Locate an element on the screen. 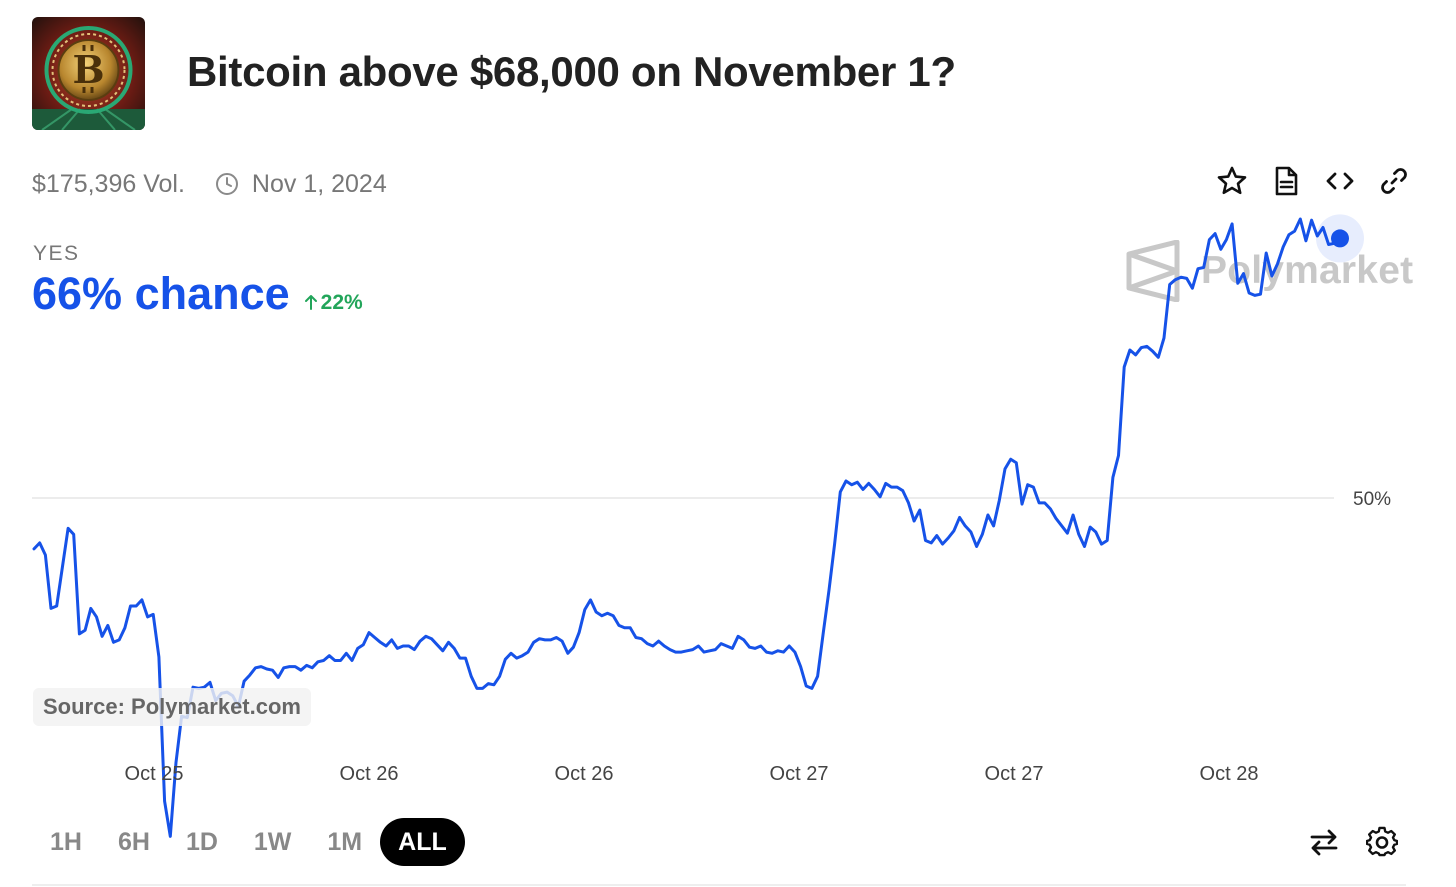 The height and width of the screenshot is (887, 1456). range-6h-button: 6H is located at coordinates (133, 841).